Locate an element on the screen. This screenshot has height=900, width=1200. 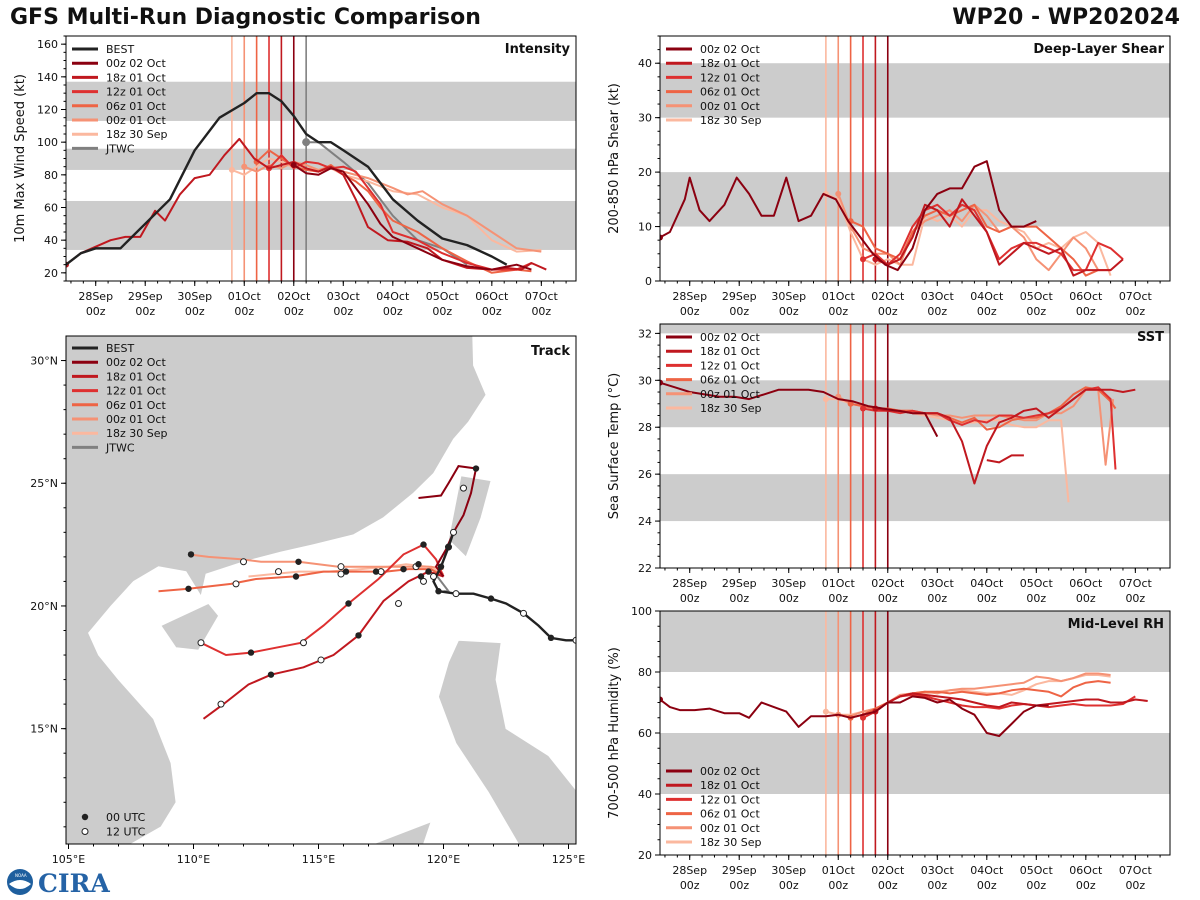
legend-label: 18z 30 Sep is located at coordinates (731, 408).